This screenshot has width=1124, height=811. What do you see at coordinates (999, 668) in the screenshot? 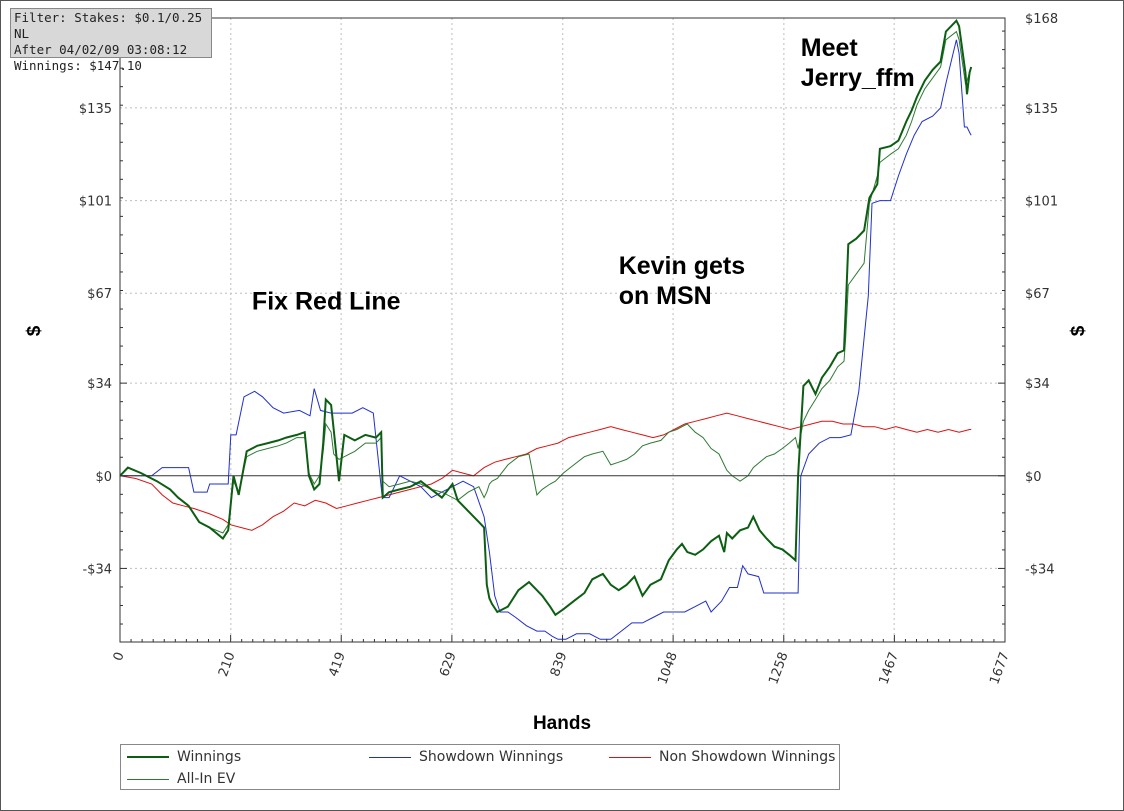
I see `x-tick-label: 1677` at bounding box center [999, 668].